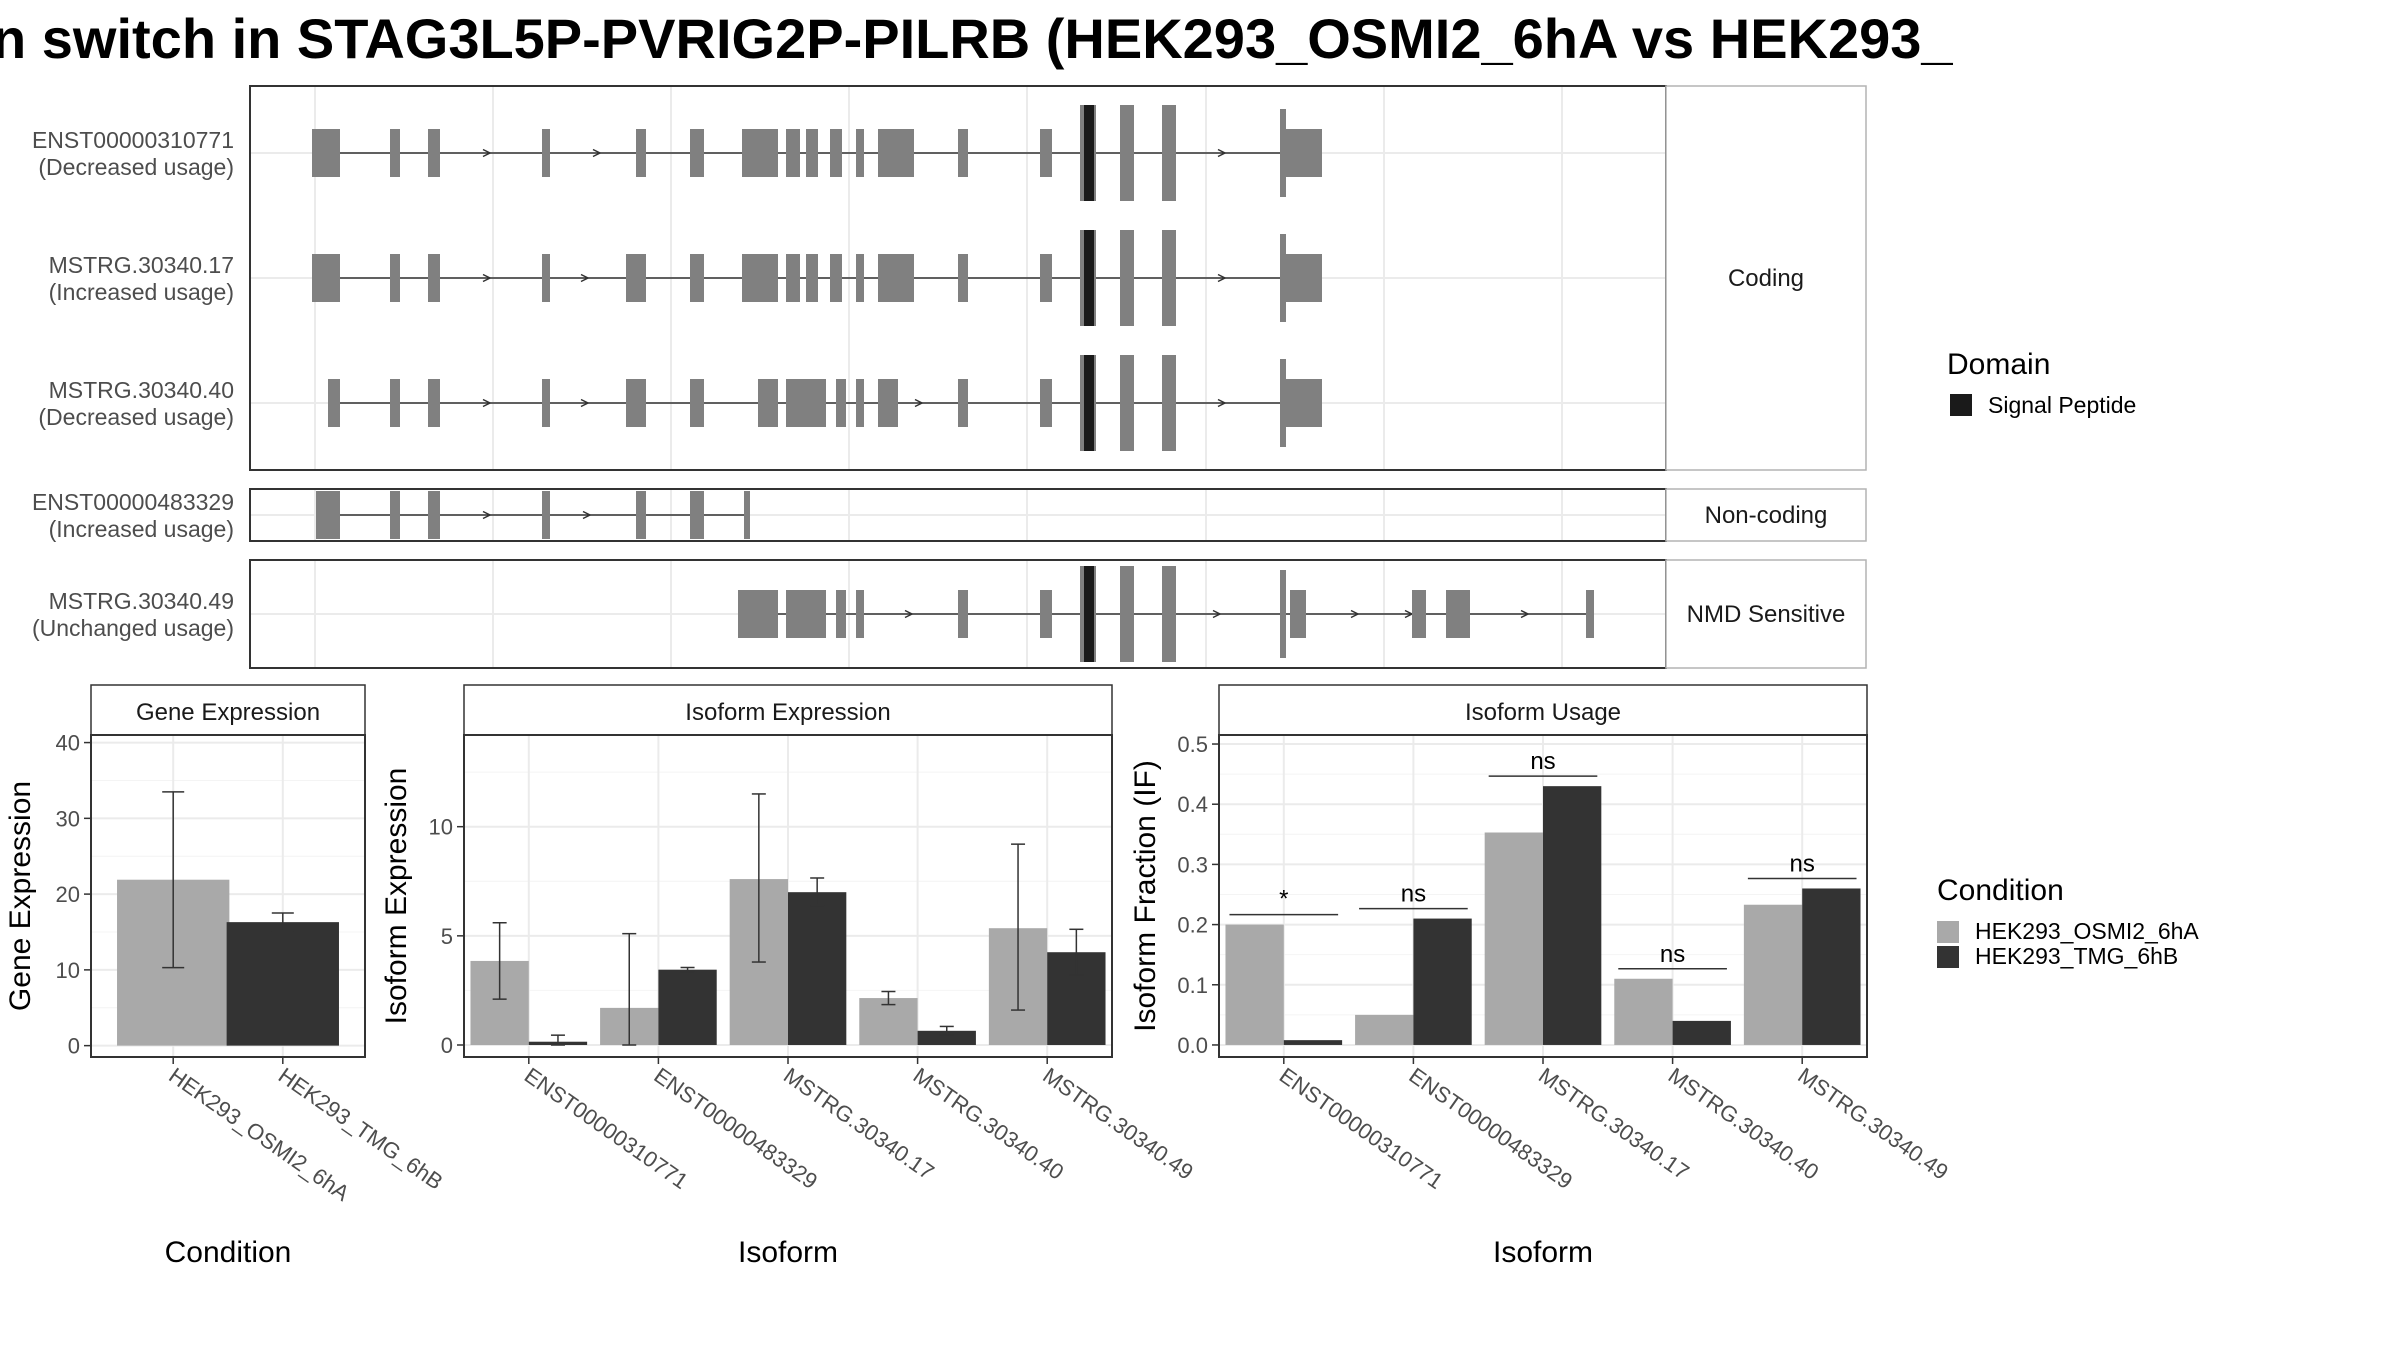 The width and height of the screenshot is (2400, 1350). What do you see at coordinates (441, 827) in the screenshot?
I see `y-tick-label: 10` at bounding box center [441, 827].